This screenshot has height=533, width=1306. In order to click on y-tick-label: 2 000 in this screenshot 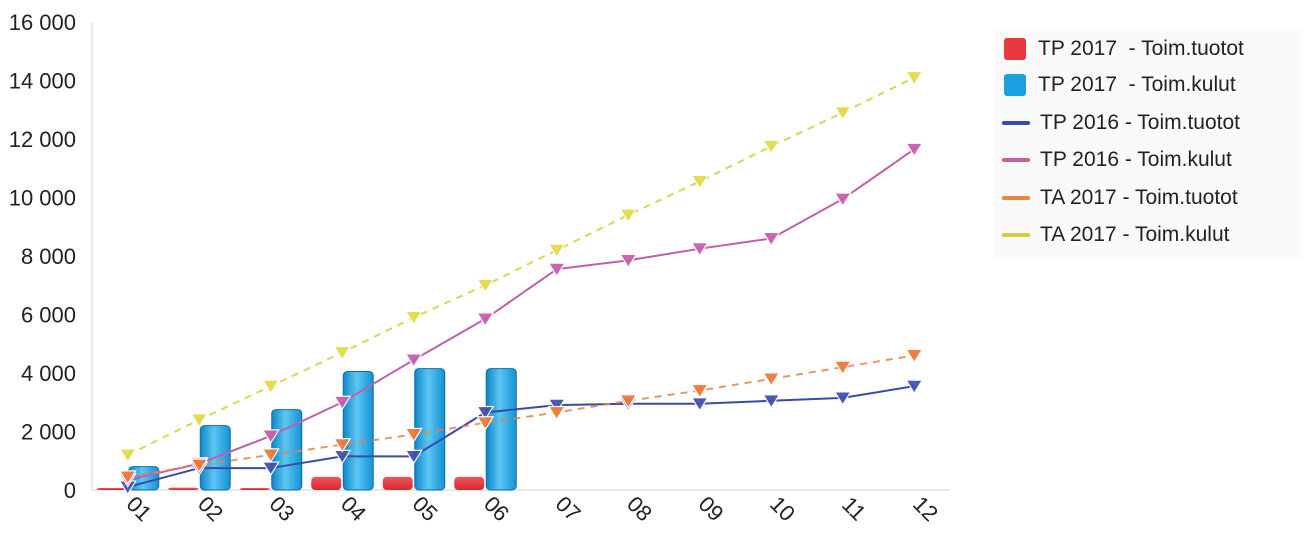, I will do `click(48, 432)`.